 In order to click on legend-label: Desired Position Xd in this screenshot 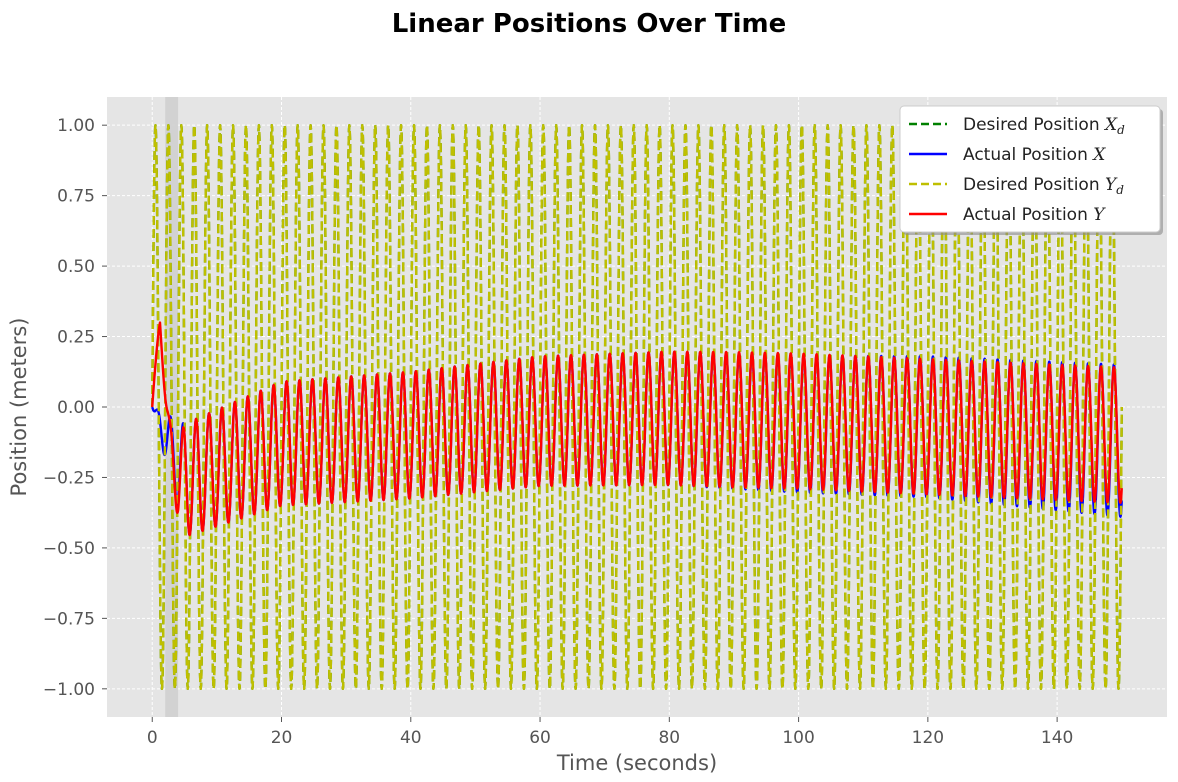, I will do `click(1044, 126)`.